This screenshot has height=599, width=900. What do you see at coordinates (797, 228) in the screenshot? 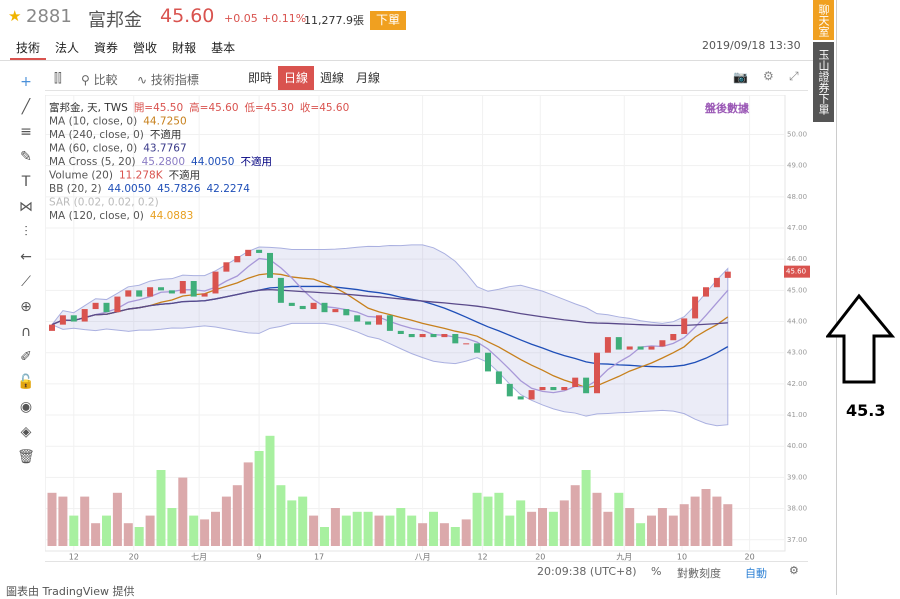
I see `y-tick-label: 47.00` at bounding box center [797, 228].